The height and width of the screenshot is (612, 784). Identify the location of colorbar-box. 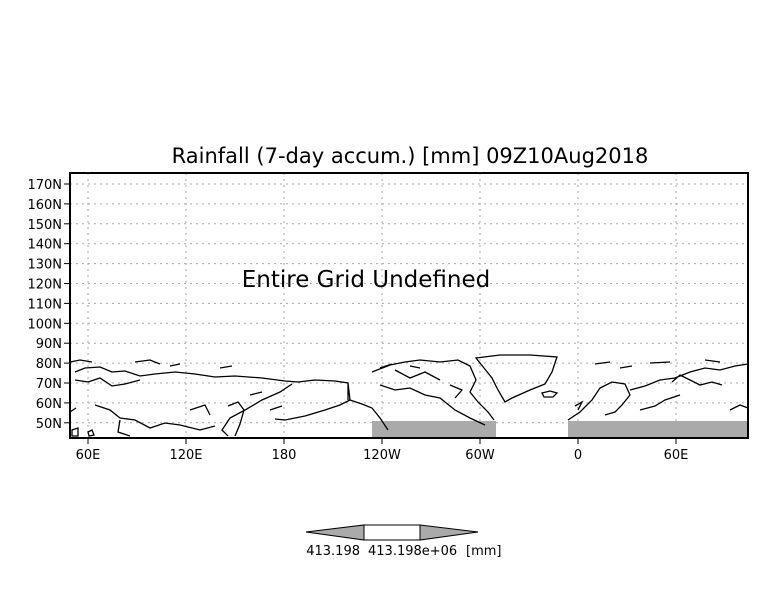
(392, 532).